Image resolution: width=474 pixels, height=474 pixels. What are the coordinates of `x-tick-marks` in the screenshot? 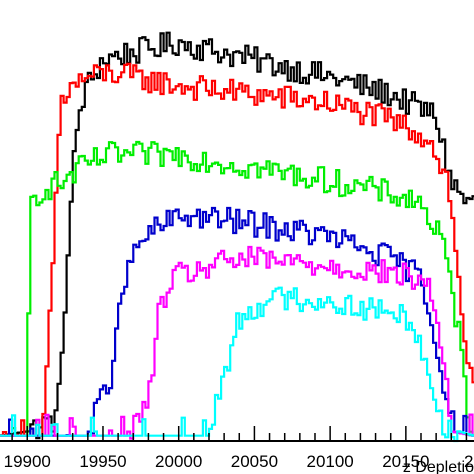 It's located at (239, 433).